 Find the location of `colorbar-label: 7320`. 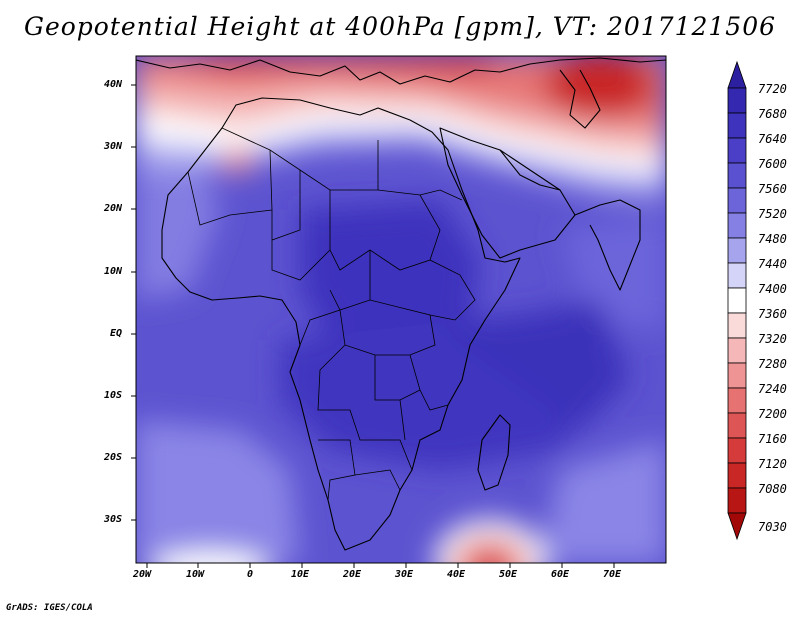

colorbar-label: 7320 is located at coordinates (772, 339).